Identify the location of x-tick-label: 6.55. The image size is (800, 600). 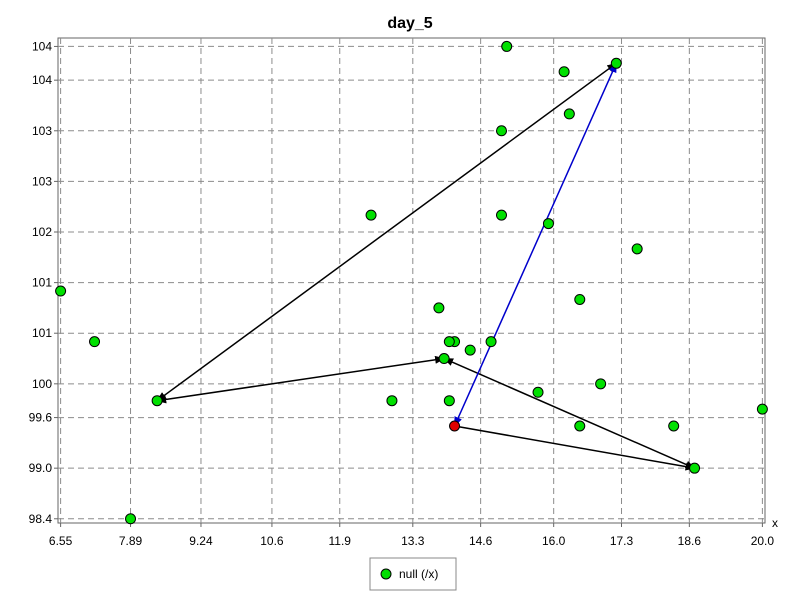
(61, 541).